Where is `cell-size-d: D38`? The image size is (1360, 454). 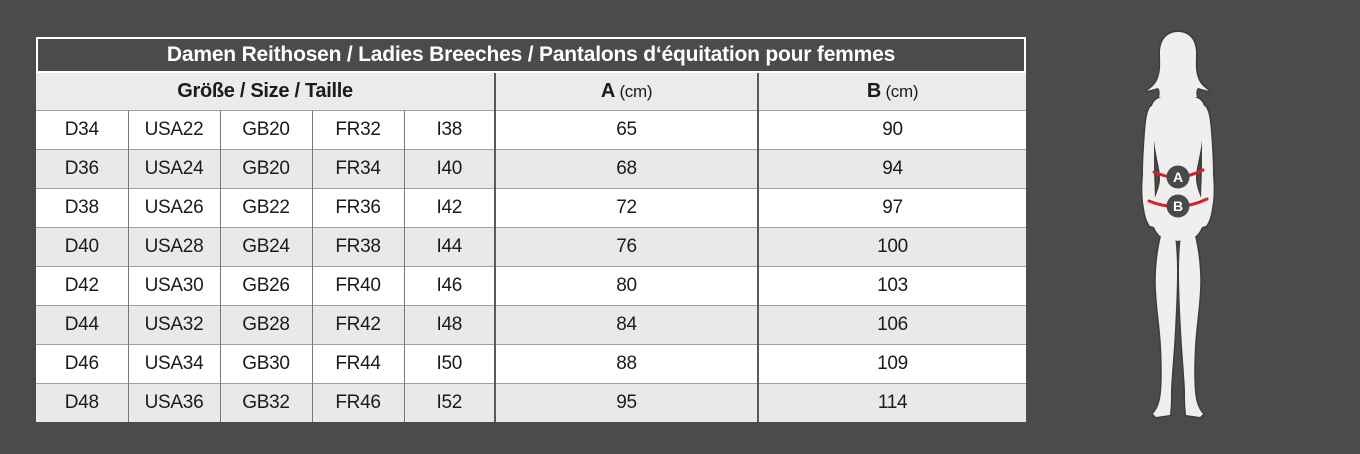
cell-size-d: D38 is located at coordinates (82, 208).